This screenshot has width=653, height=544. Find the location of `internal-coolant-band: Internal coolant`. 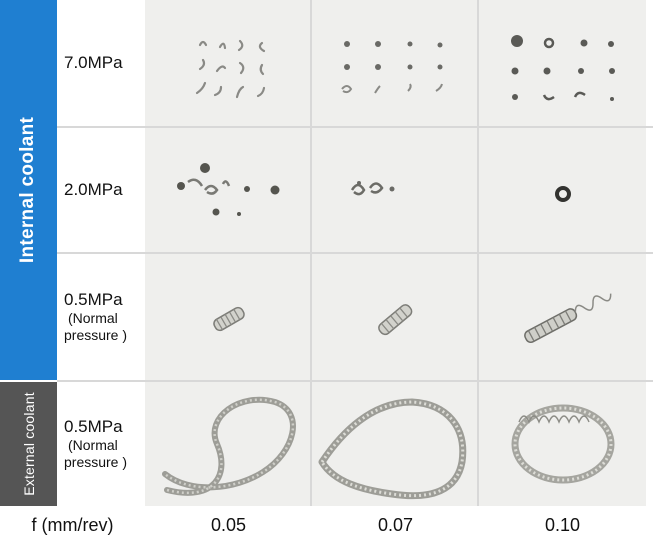

internal-coolant-band: Internal coolant is located at coordinates (28, 190).